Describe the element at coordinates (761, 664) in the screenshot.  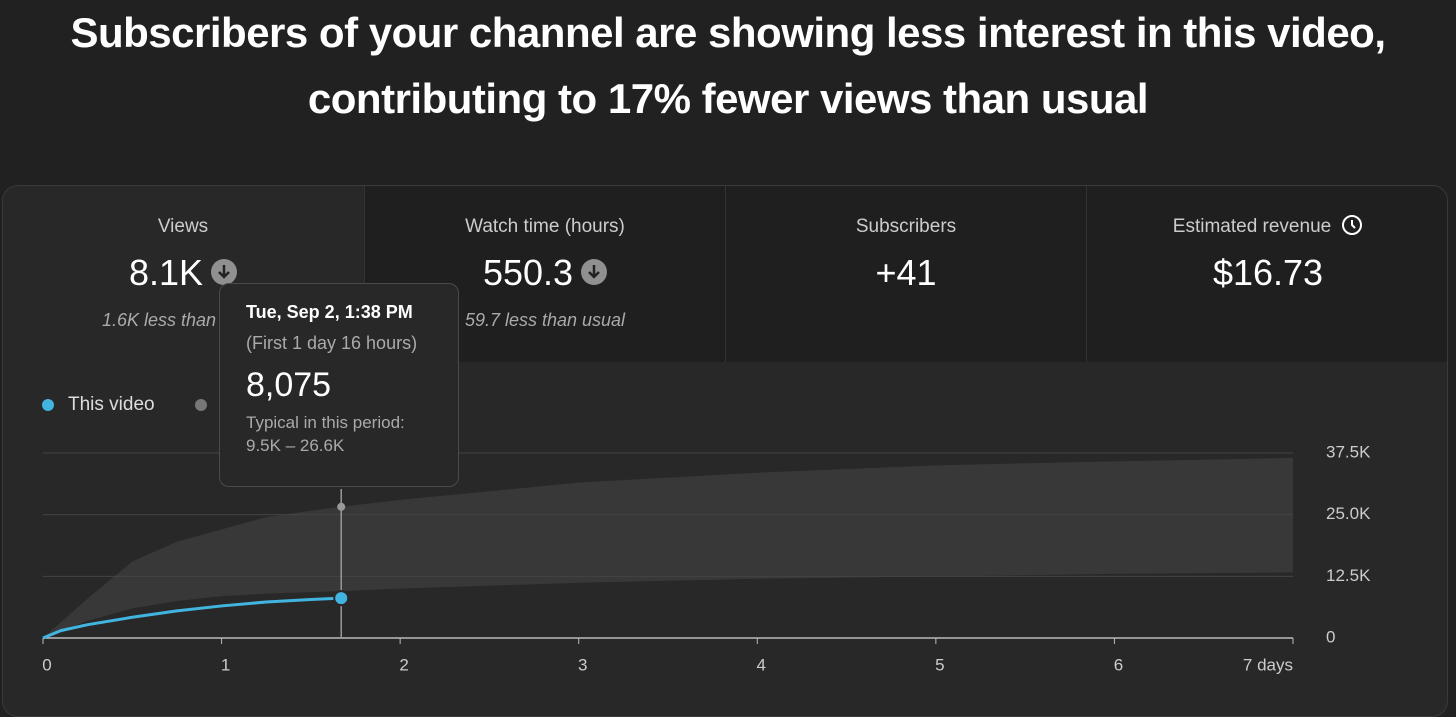
I see `x-tick-label: 4` at that location.